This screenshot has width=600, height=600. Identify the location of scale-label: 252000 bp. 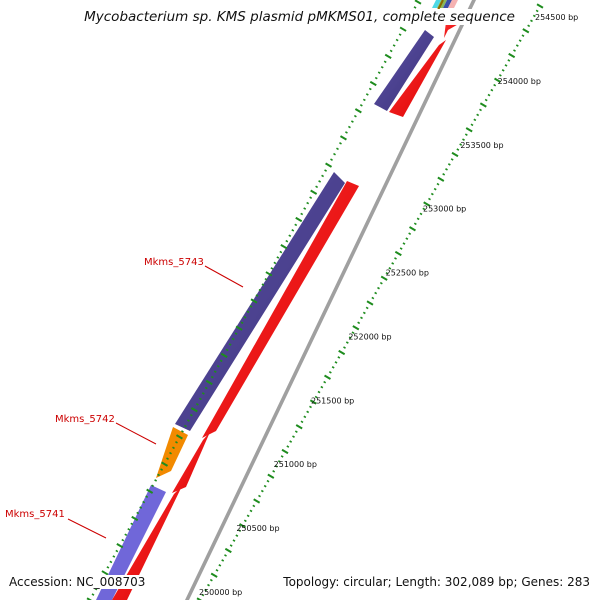
(369, 336).